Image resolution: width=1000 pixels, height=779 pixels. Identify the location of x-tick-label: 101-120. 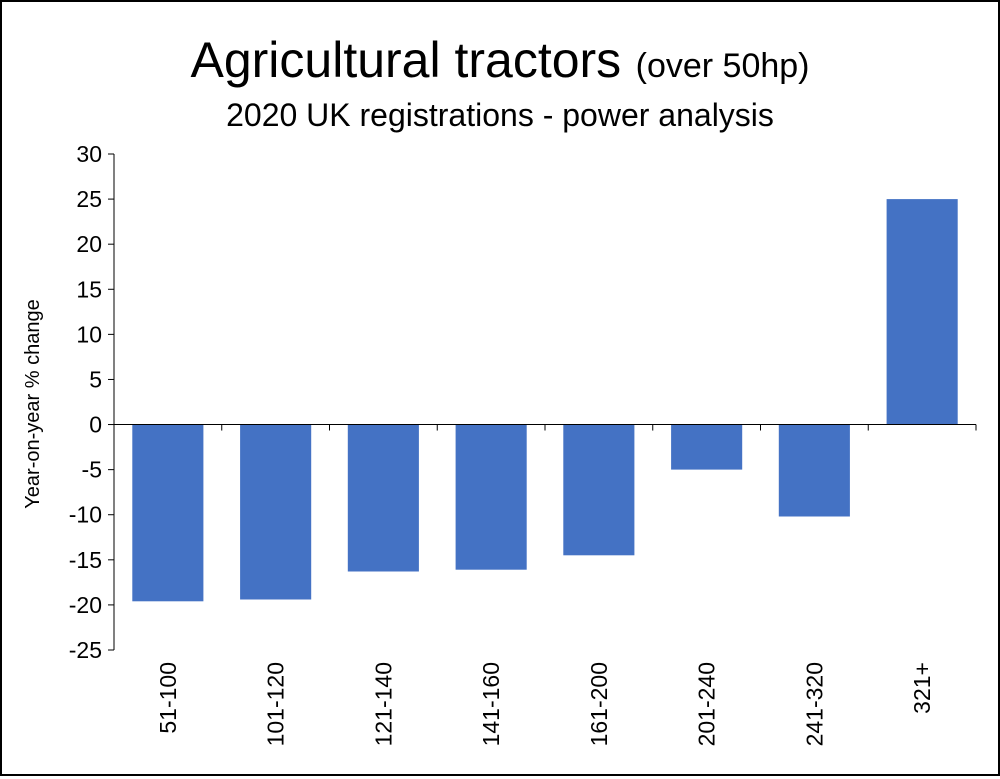
(276, 704).